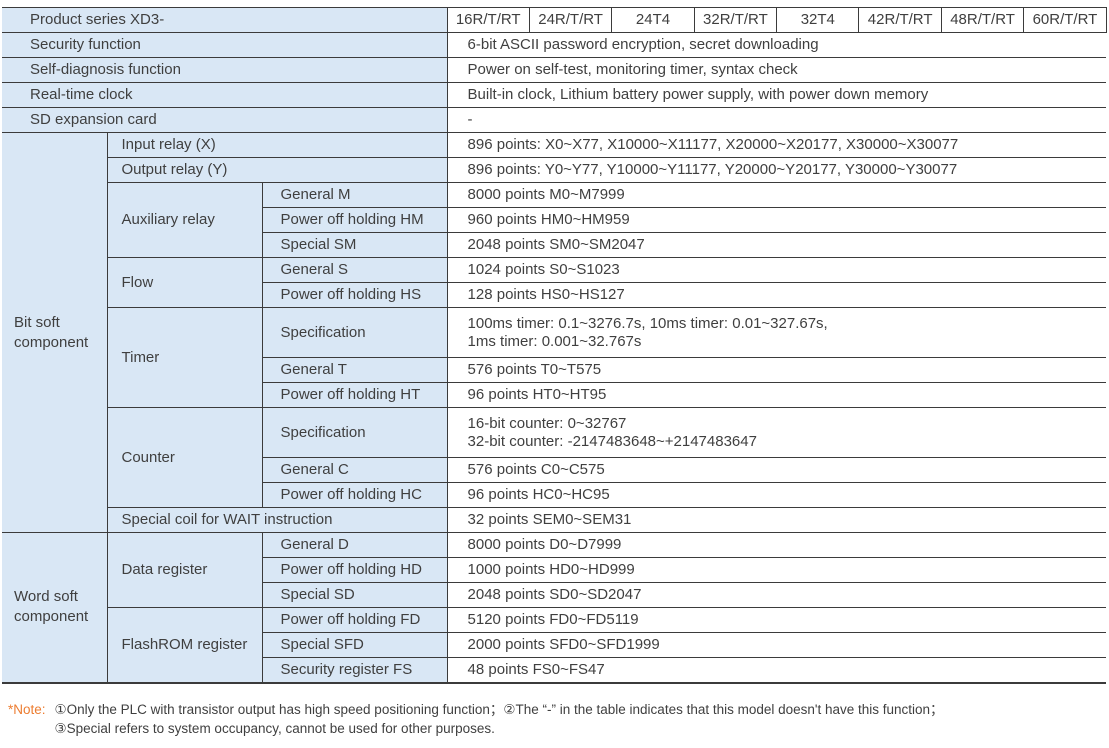  I want to click on table-row: Flow General S 1024 points S0~S1023, so click(554, 282).